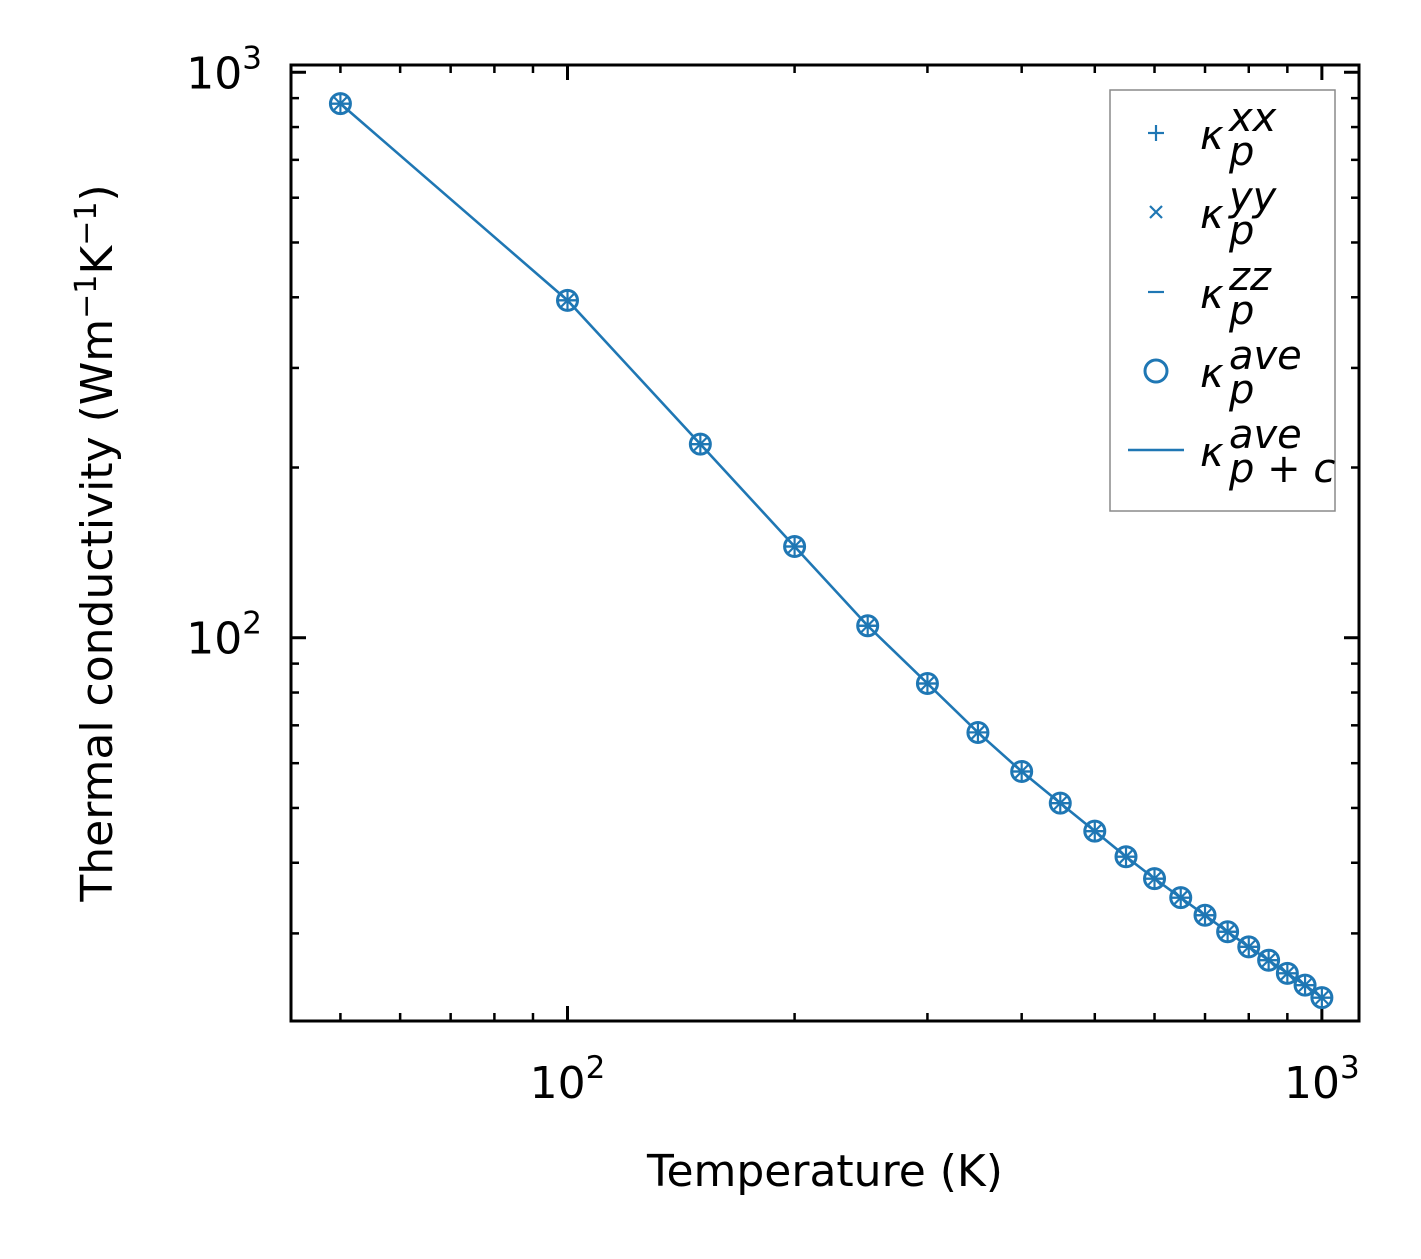 The height and width of the screenshot is (1259, 1421). What do you see at coordinates (86, 297) in the screenshot?
I see `y-axis-title-sup1: −1` at bounding box center [86, 297].